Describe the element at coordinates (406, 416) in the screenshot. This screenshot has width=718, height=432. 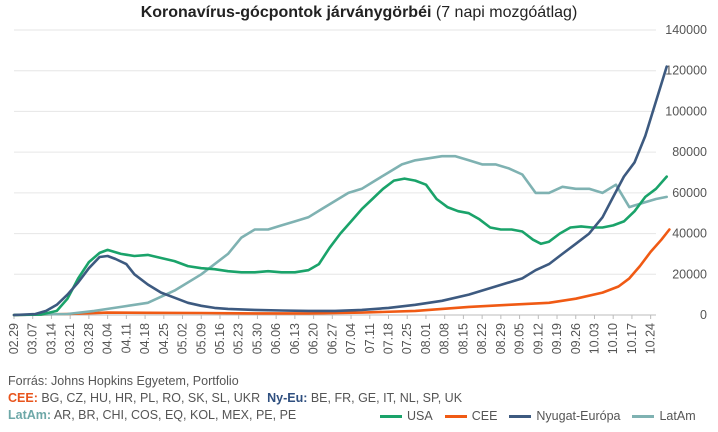
I see `legend-item: USA` at that location.